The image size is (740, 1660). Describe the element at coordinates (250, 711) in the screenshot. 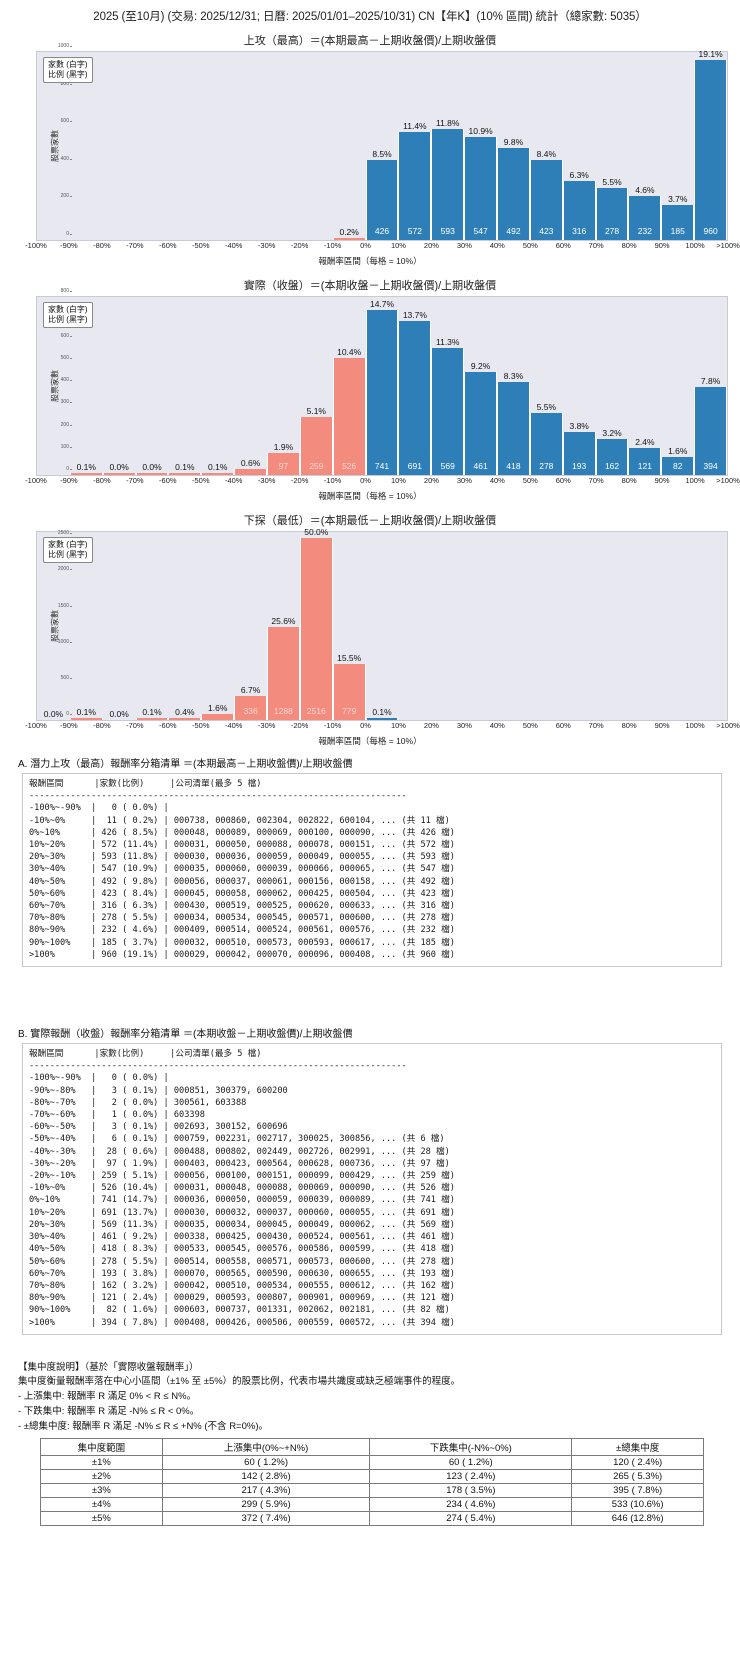

I see `bar-count-label: 336` at that location.